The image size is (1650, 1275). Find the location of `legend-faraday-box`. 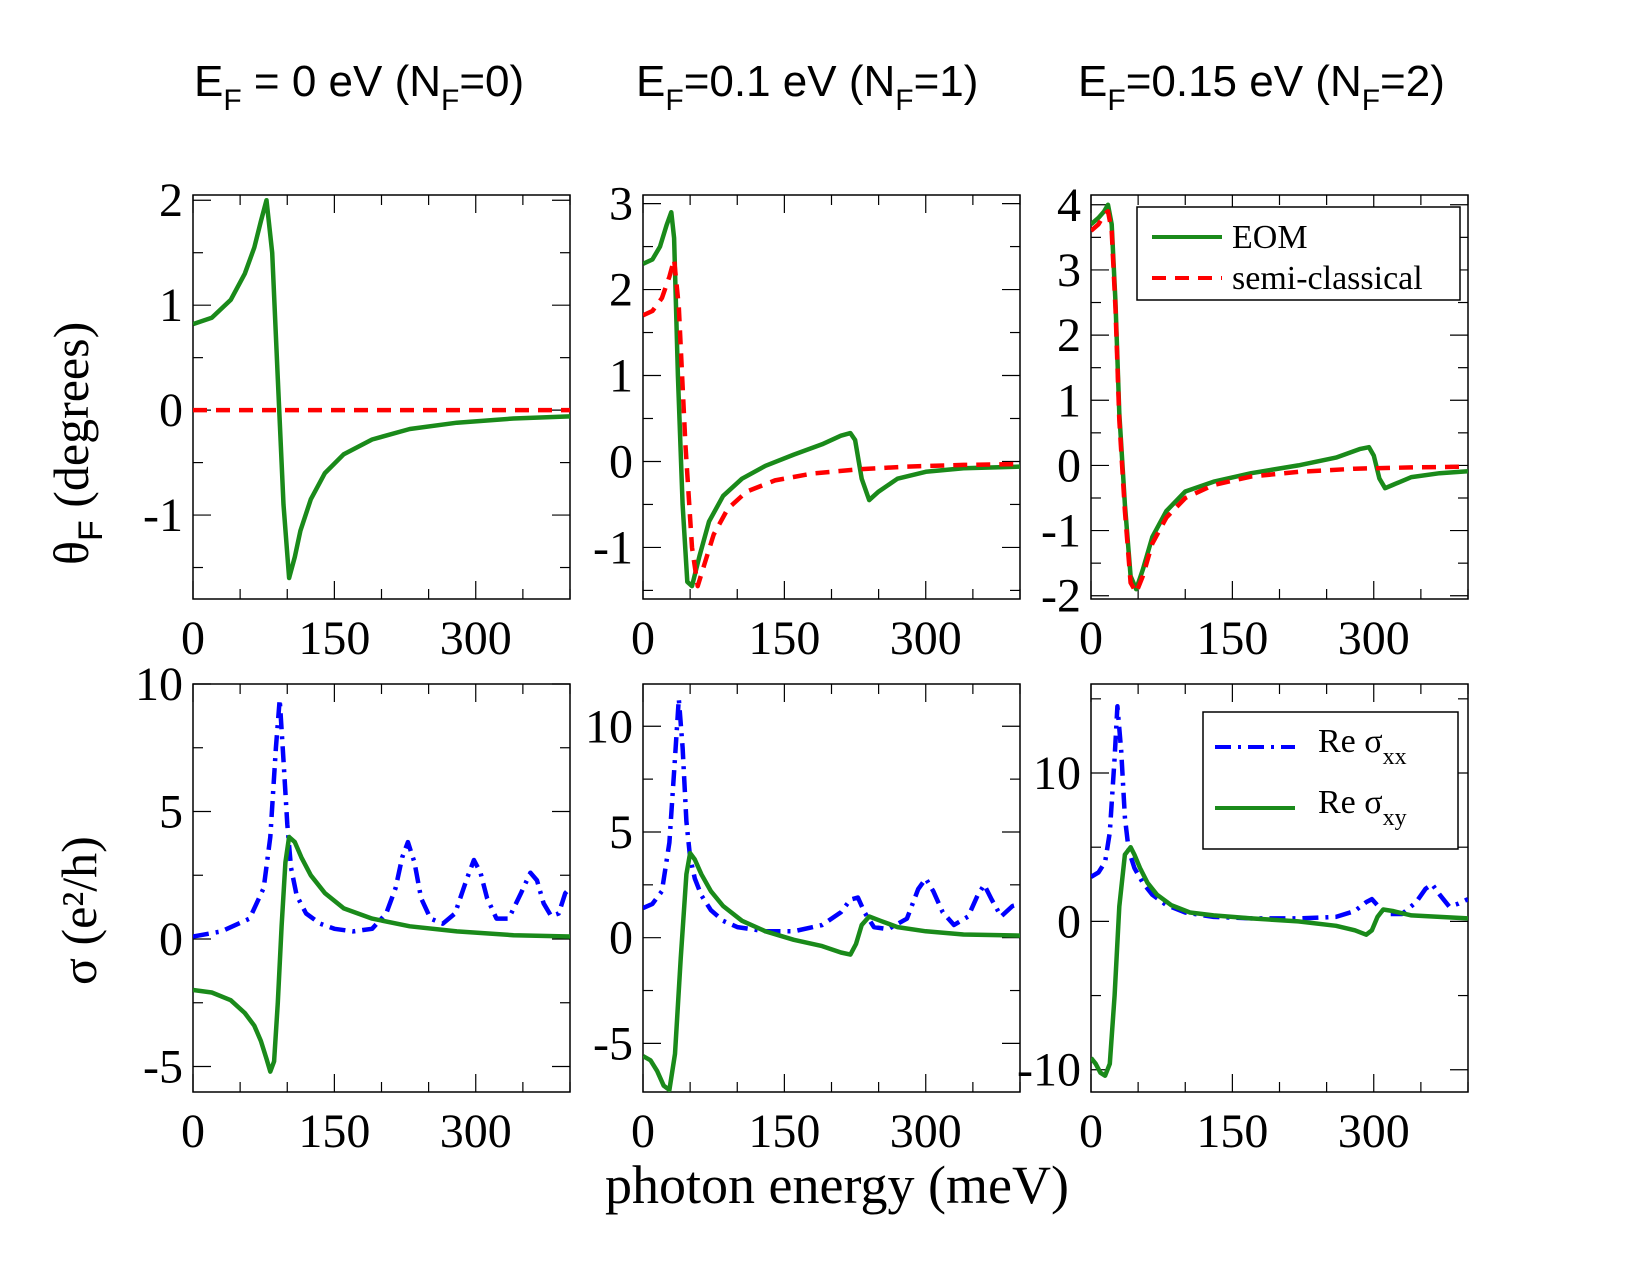

legend-faraday-box is located at coordinates (1298, 253).